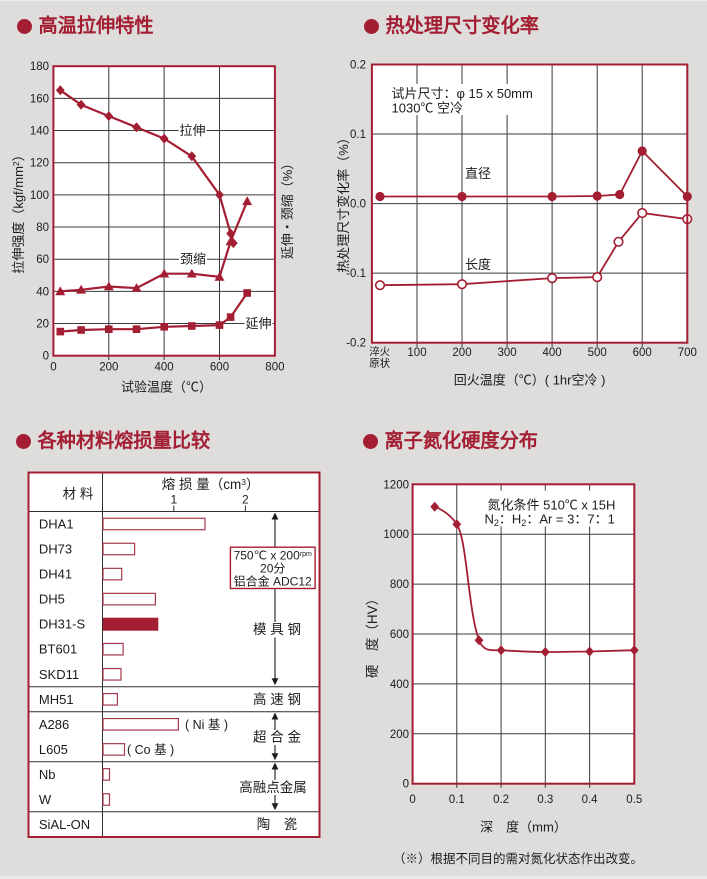 The image size is (707, 879). I want to click on svg-text: 拉伸强度（kgf/mm2）, so click(18, 210).